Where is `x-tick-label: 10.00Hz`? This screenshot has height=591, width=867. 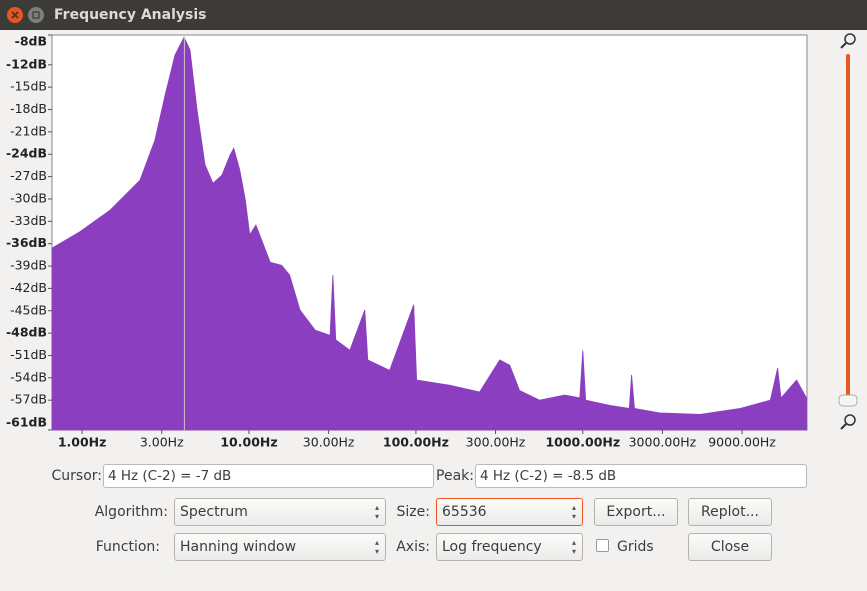 x-tick-label: 10.00Hz is located at coordinates (248, 442).